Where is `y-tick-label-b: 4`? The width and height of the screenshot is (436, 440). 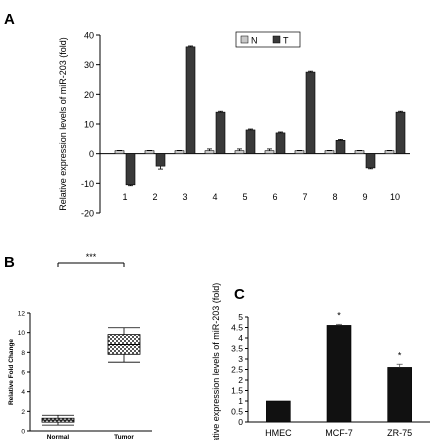 y-tick-label-b: 4 is located at coordinates (23, 392).